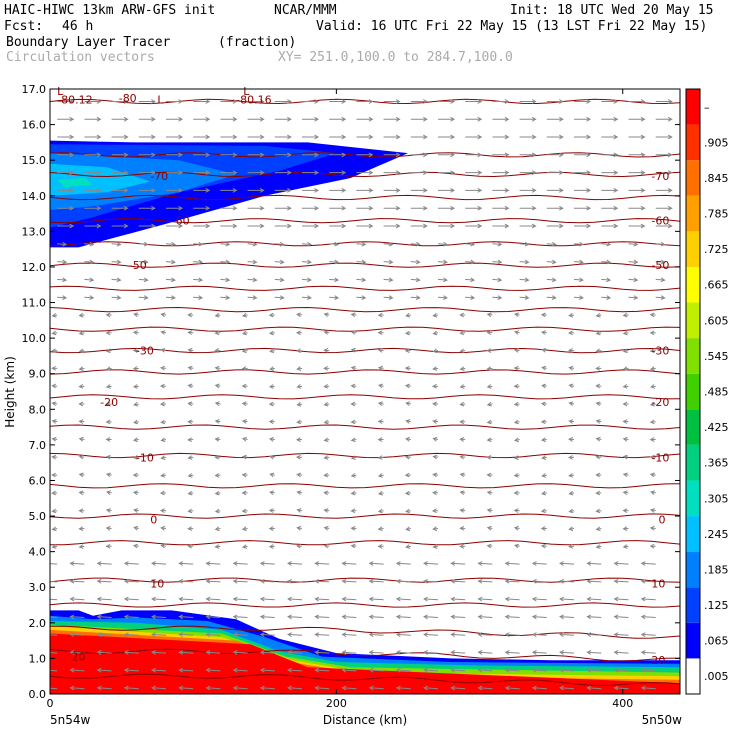  I want to click on isotherm-label: -50, so click(138, 265).